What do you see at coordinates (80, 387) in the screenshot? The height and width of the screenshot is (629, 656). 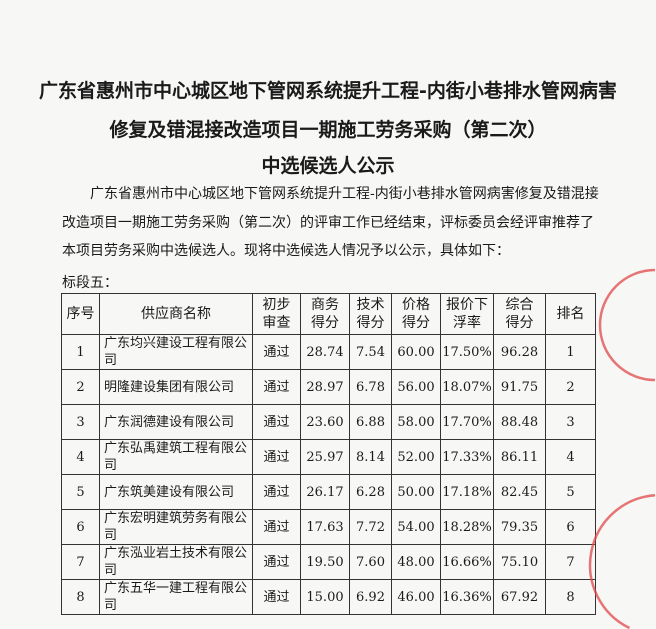 I see `row-index: 2` at bounding box center [80, 387].